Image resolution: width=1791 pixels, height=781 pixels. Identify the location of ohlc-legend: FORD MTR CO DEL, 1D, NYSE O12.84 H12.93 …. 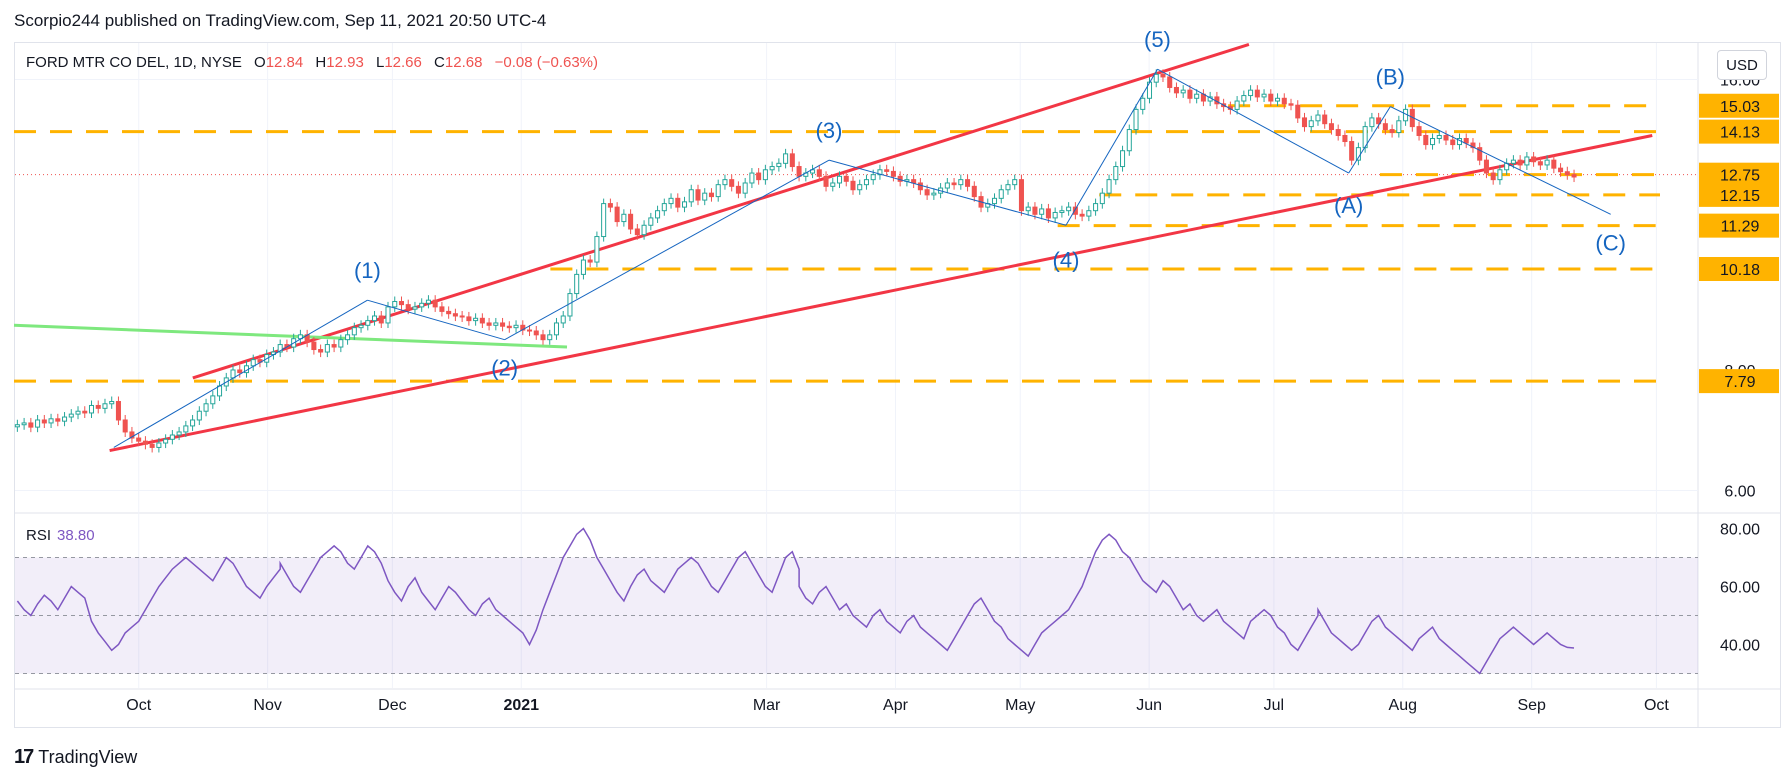
(312, 62).